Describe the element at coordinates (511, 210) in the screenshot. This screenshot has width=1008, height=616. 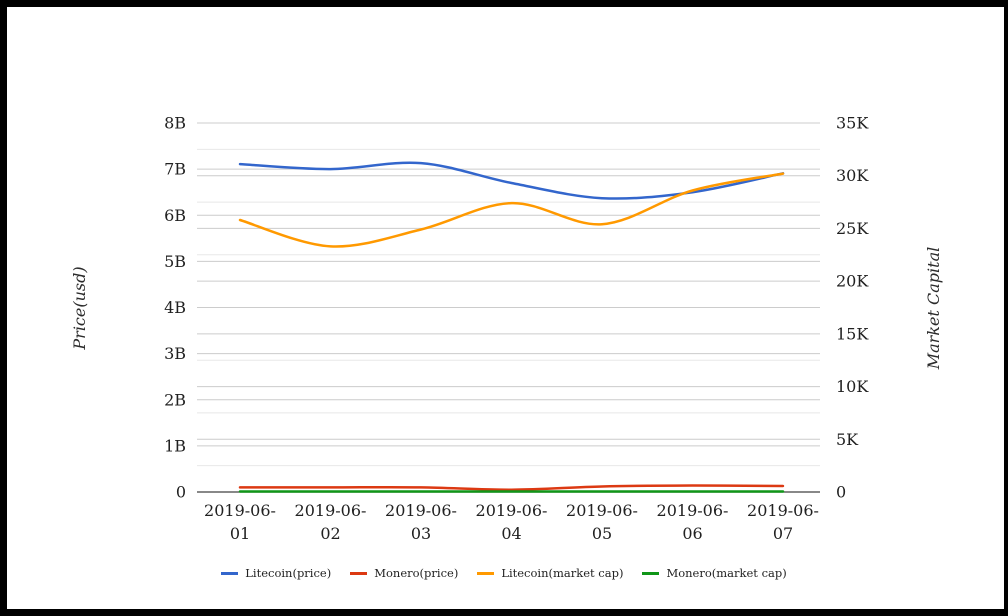
I see `series-line-litecoin-market-cap` at that location.